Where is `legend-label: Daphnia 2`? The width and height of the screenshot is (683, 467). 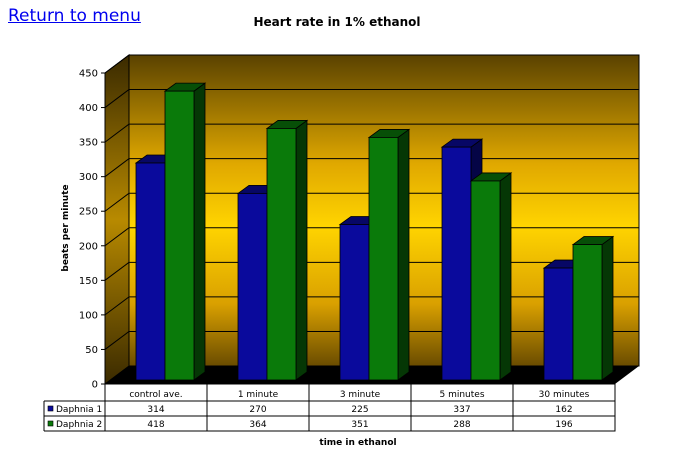
legend-label: Daphnia 2 is located at coordinates (79, 425).